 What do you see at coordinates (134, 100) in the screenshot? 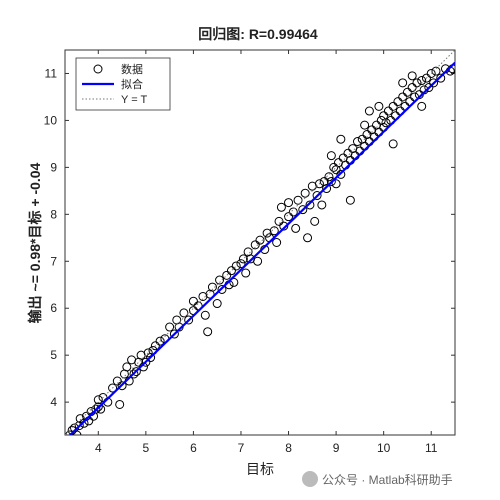
I see `legend-label: Y = T` at bounding box center [134, 100].